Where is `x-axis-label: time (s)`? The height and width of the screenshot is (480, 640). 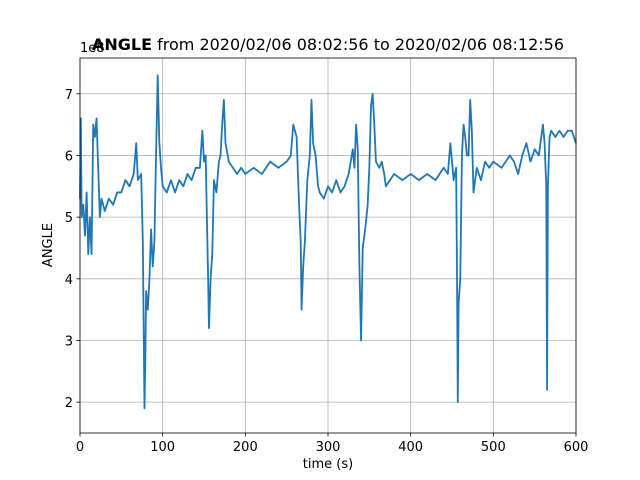
x-axis-label: time (s) is located at coordinates (328, 464).